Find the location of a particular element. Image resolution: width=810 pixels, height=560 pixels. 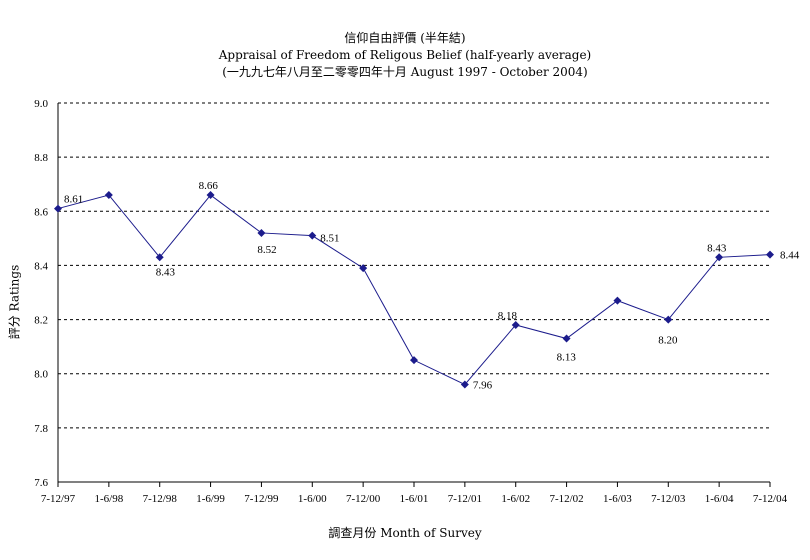

data-label: 8.52 is located at coordinates (266, 250).